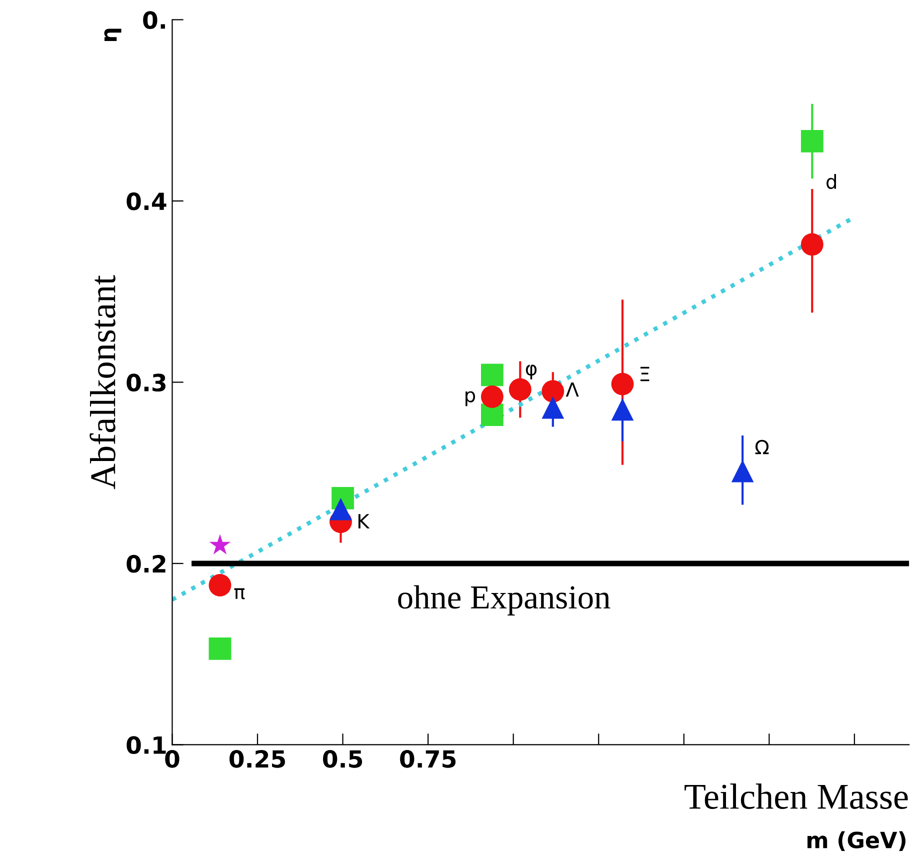  Describe the element at coordinates (645, 374) in the screenshot. I see `annotation: Ξ` at that location.